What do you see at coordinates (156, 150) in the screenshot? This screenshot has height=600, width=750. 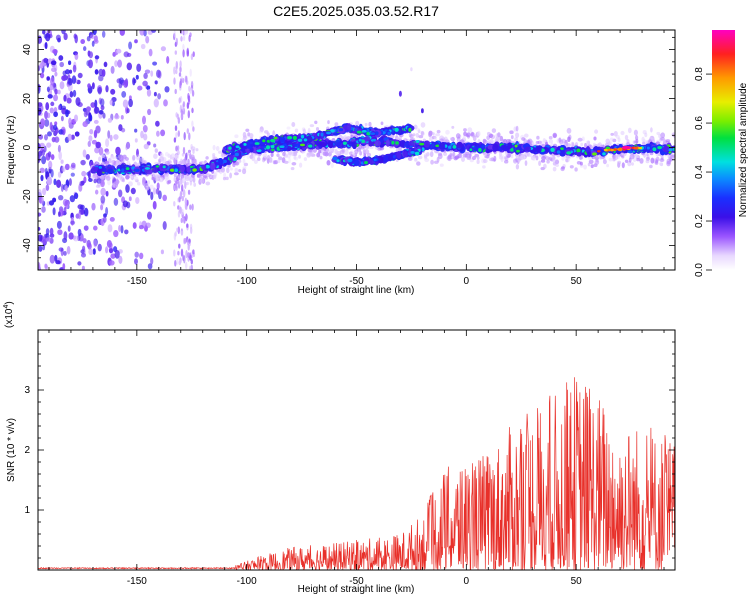 I see `spectrogram-cell-1961` at bounding box center [156, 150].